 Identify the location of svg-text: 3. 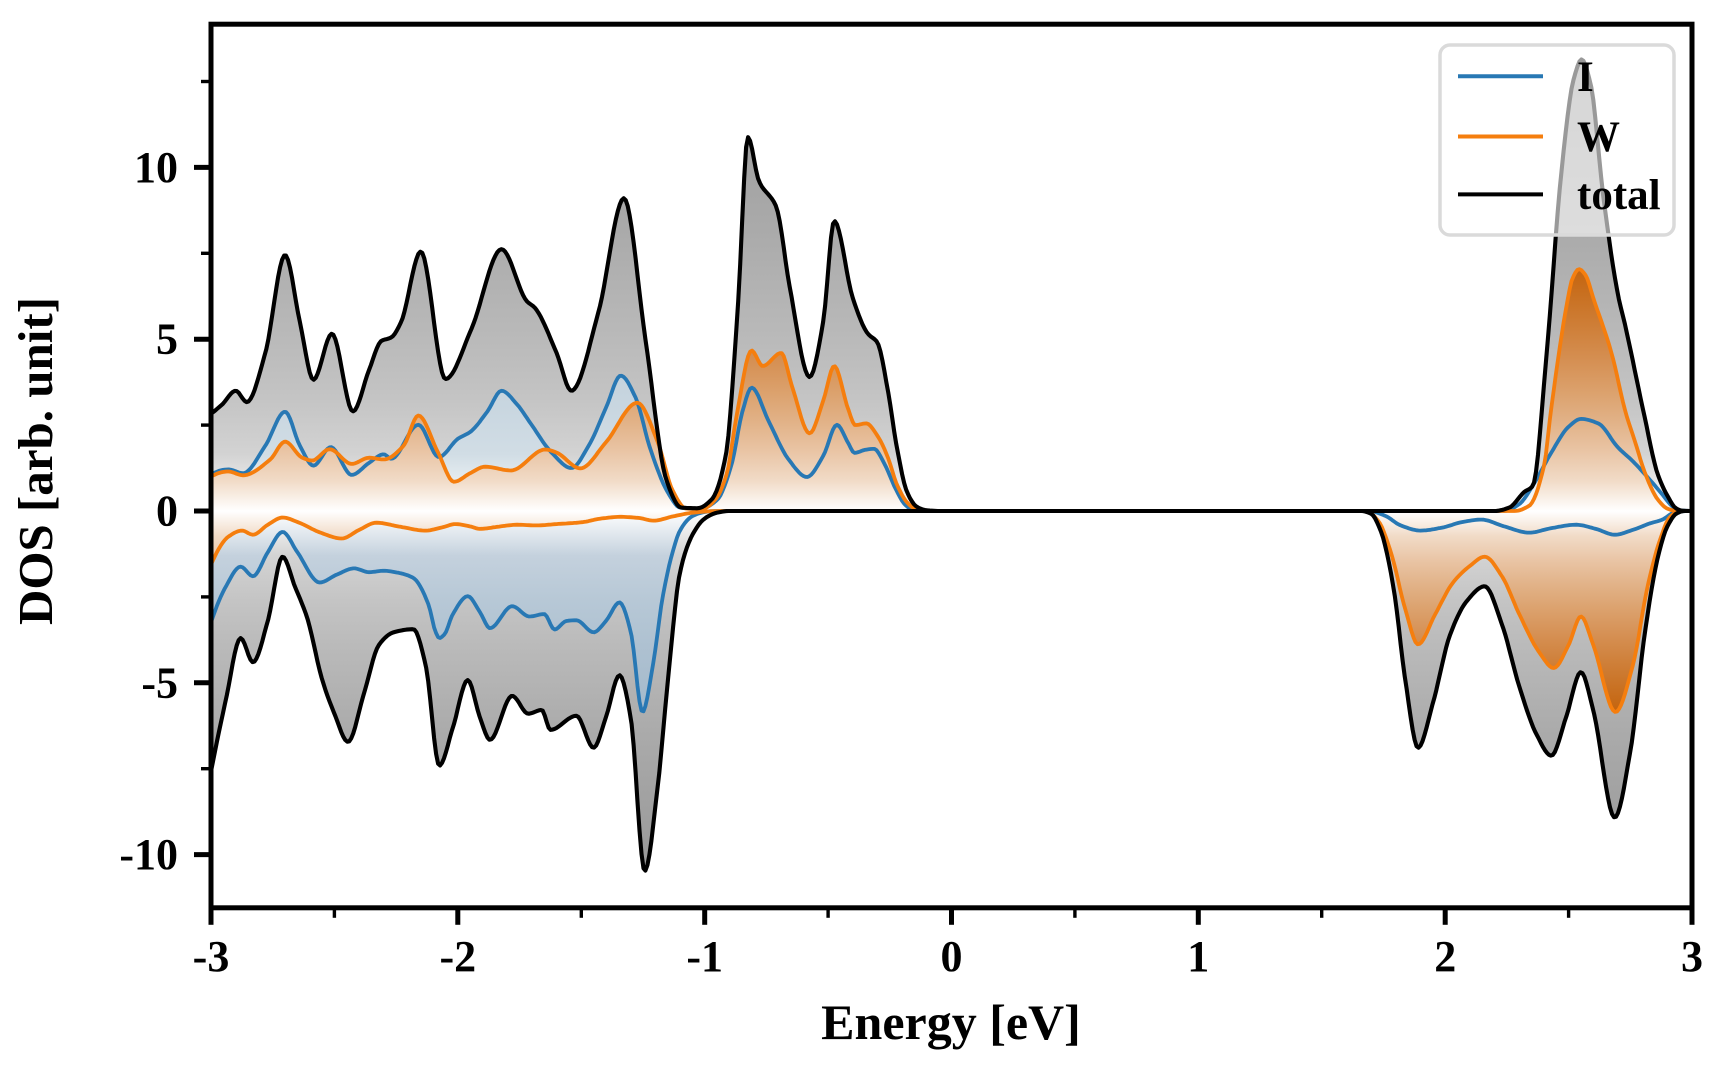
(1692, 956).